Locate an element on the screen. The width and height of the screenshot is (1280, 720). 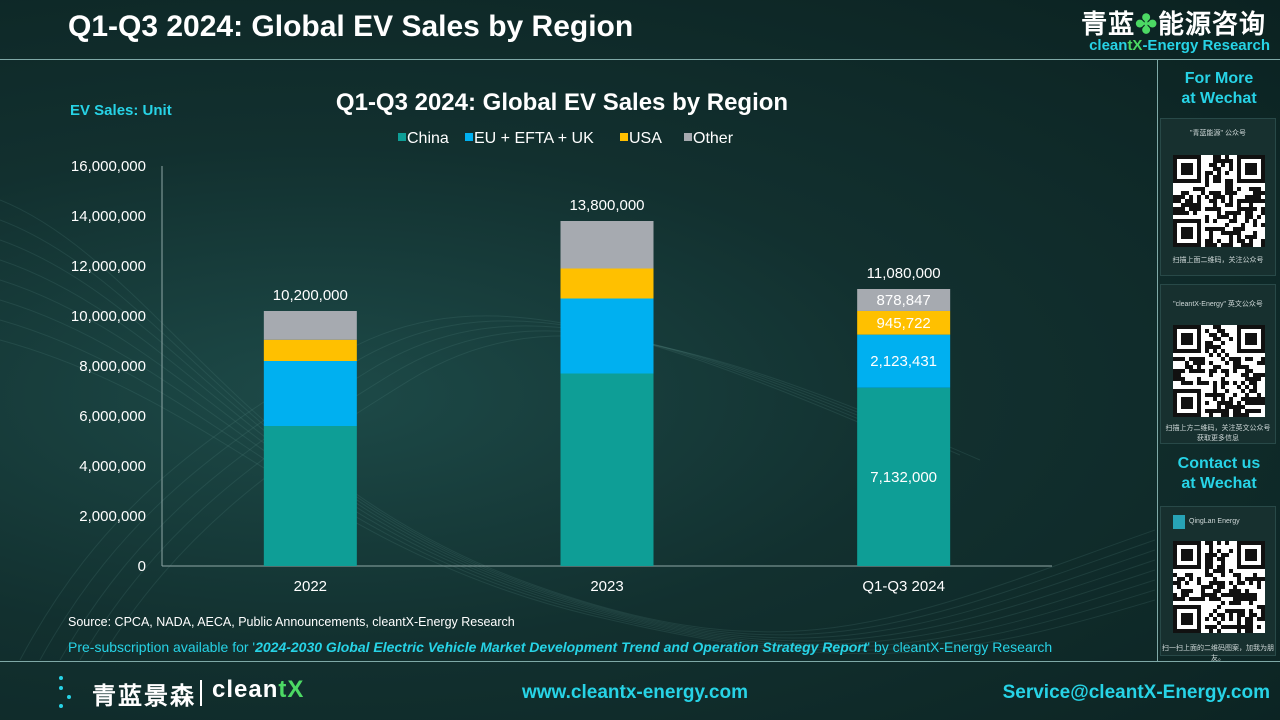
bar-data-label: 7,132,000 is located at coordinates (903, 477).